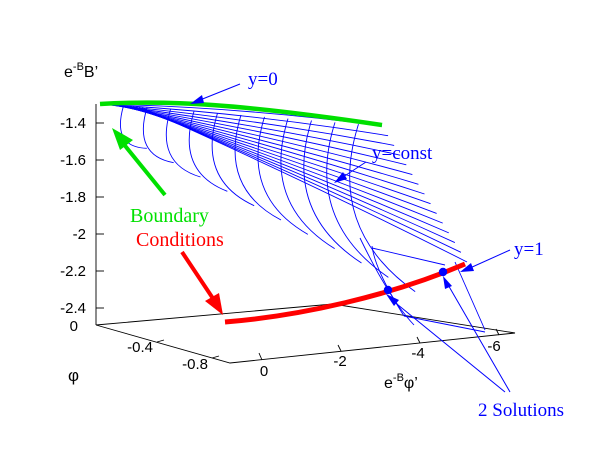 The image size is (599, 466). I want to click on z-tick-label-4: -2, so click(79, 234).